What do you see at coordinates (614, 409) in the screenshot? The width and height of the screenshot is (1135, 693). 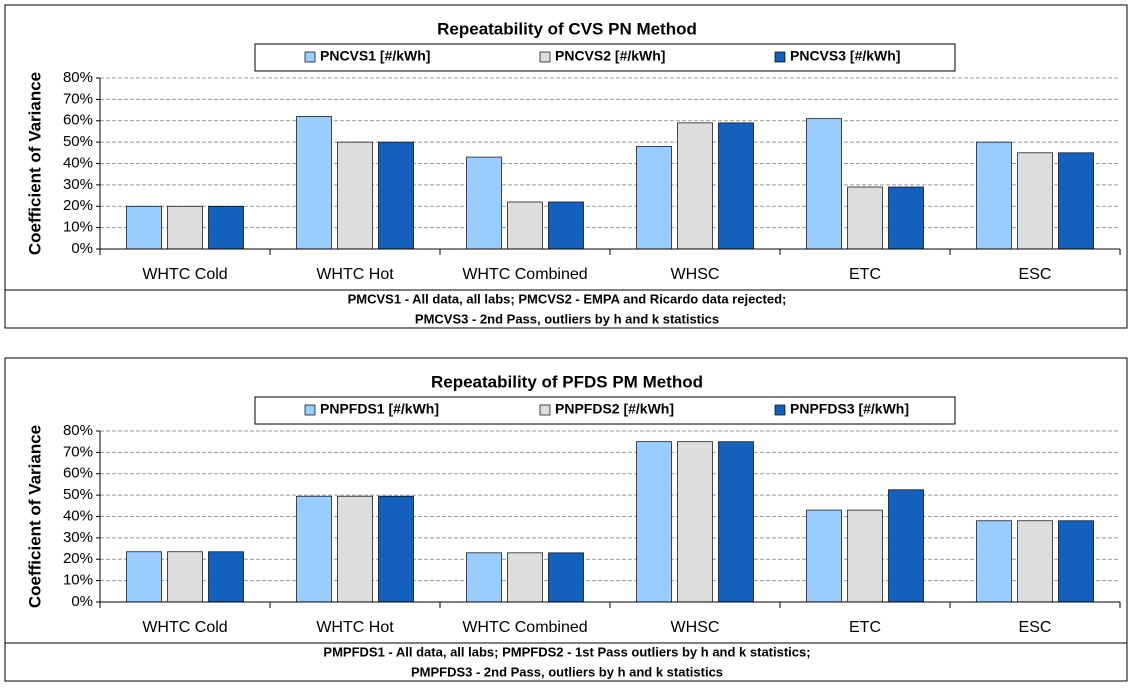 I see `legend-label: PNPFDS2 [#/kWh]` at bounding box center [614, 409].